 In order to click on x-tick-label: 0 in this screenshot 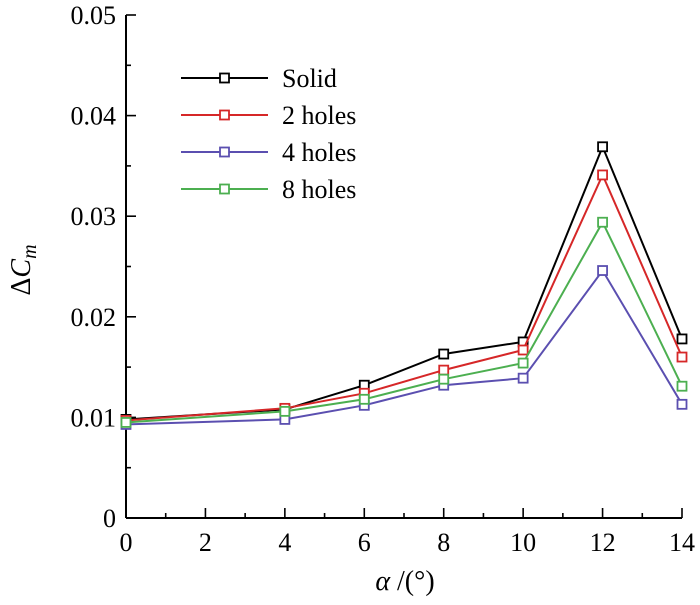, I will do `click(126, 542)`.